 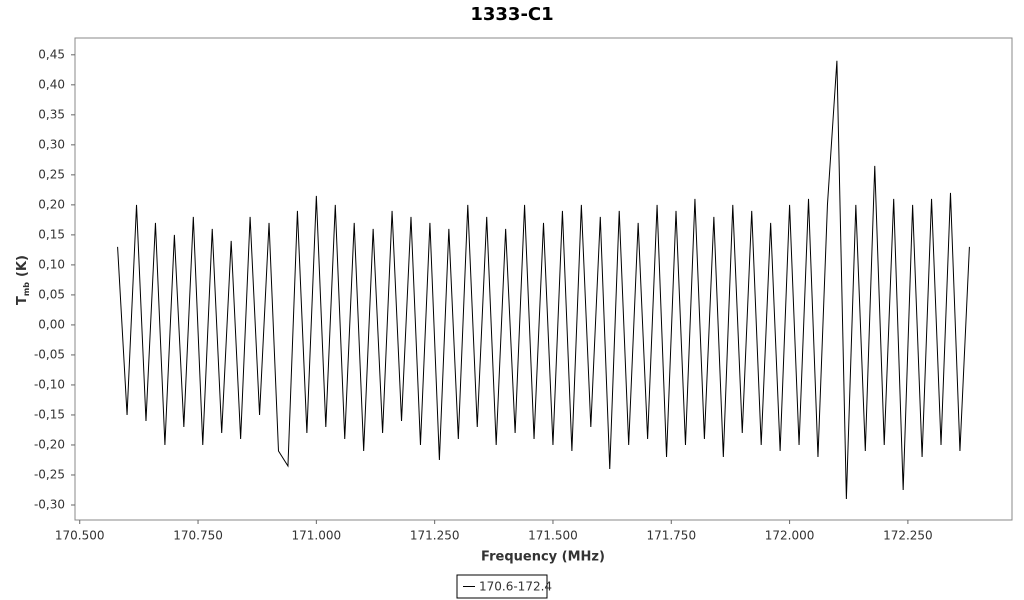 What do you see at coordinates (23, 280) in the screenshot?
I see `y-axis-title: Tmb (K)` at bounding box center [23, 280].